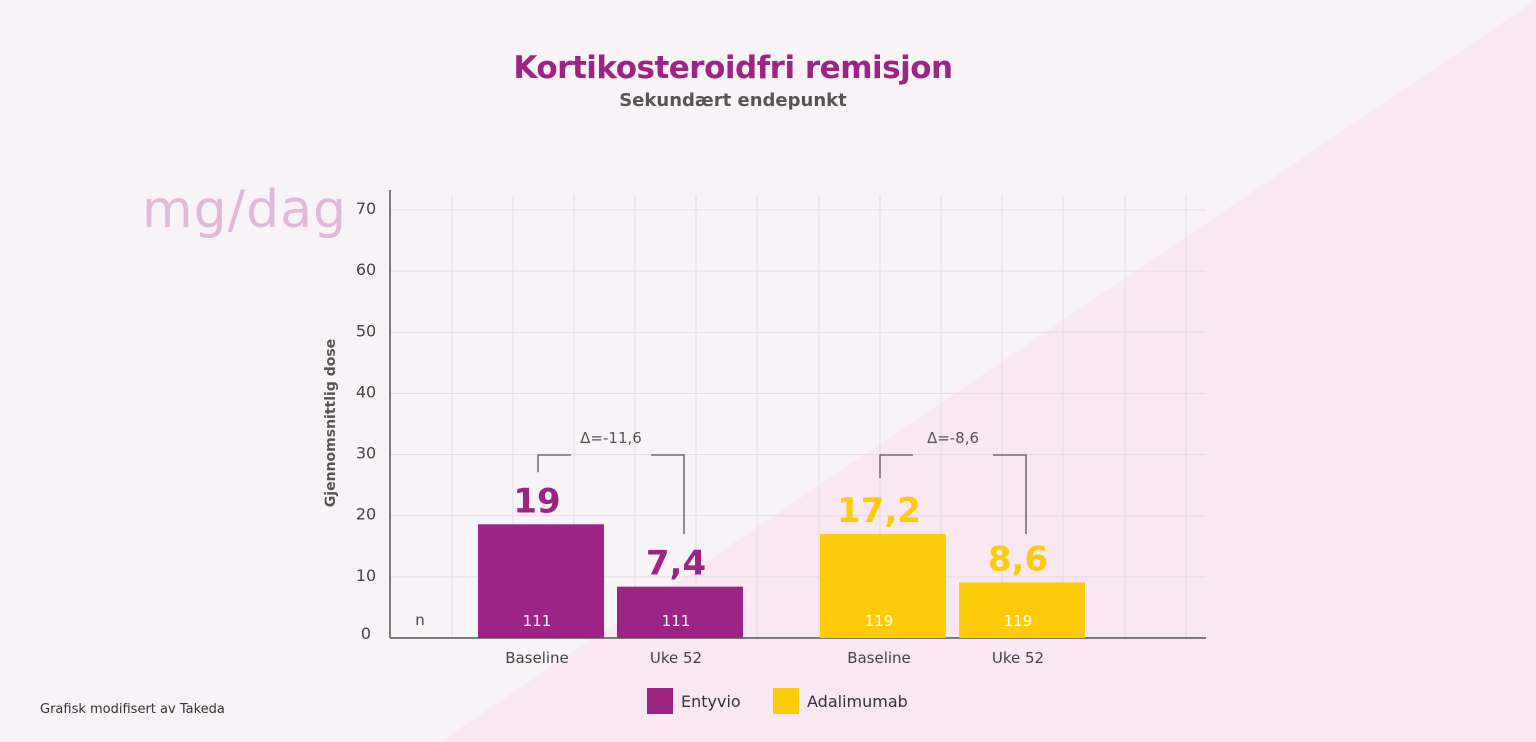 This screenshot has width=1536, height=742. I want to click on delta-bracket-entyvio, so click(611, 494).